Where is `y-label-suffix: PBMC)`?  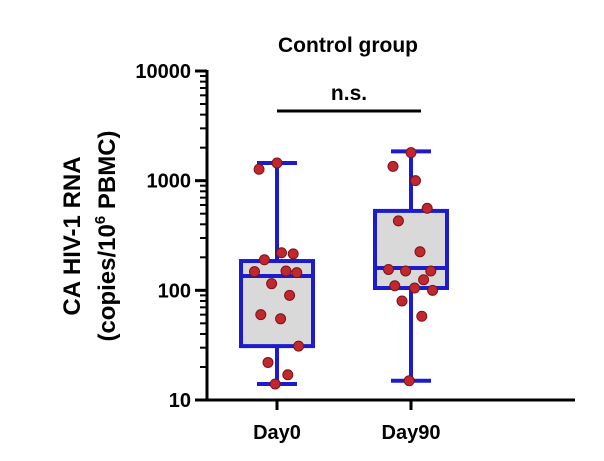 y-label-suffix: PBMC) is located at coordinates (107, 172).